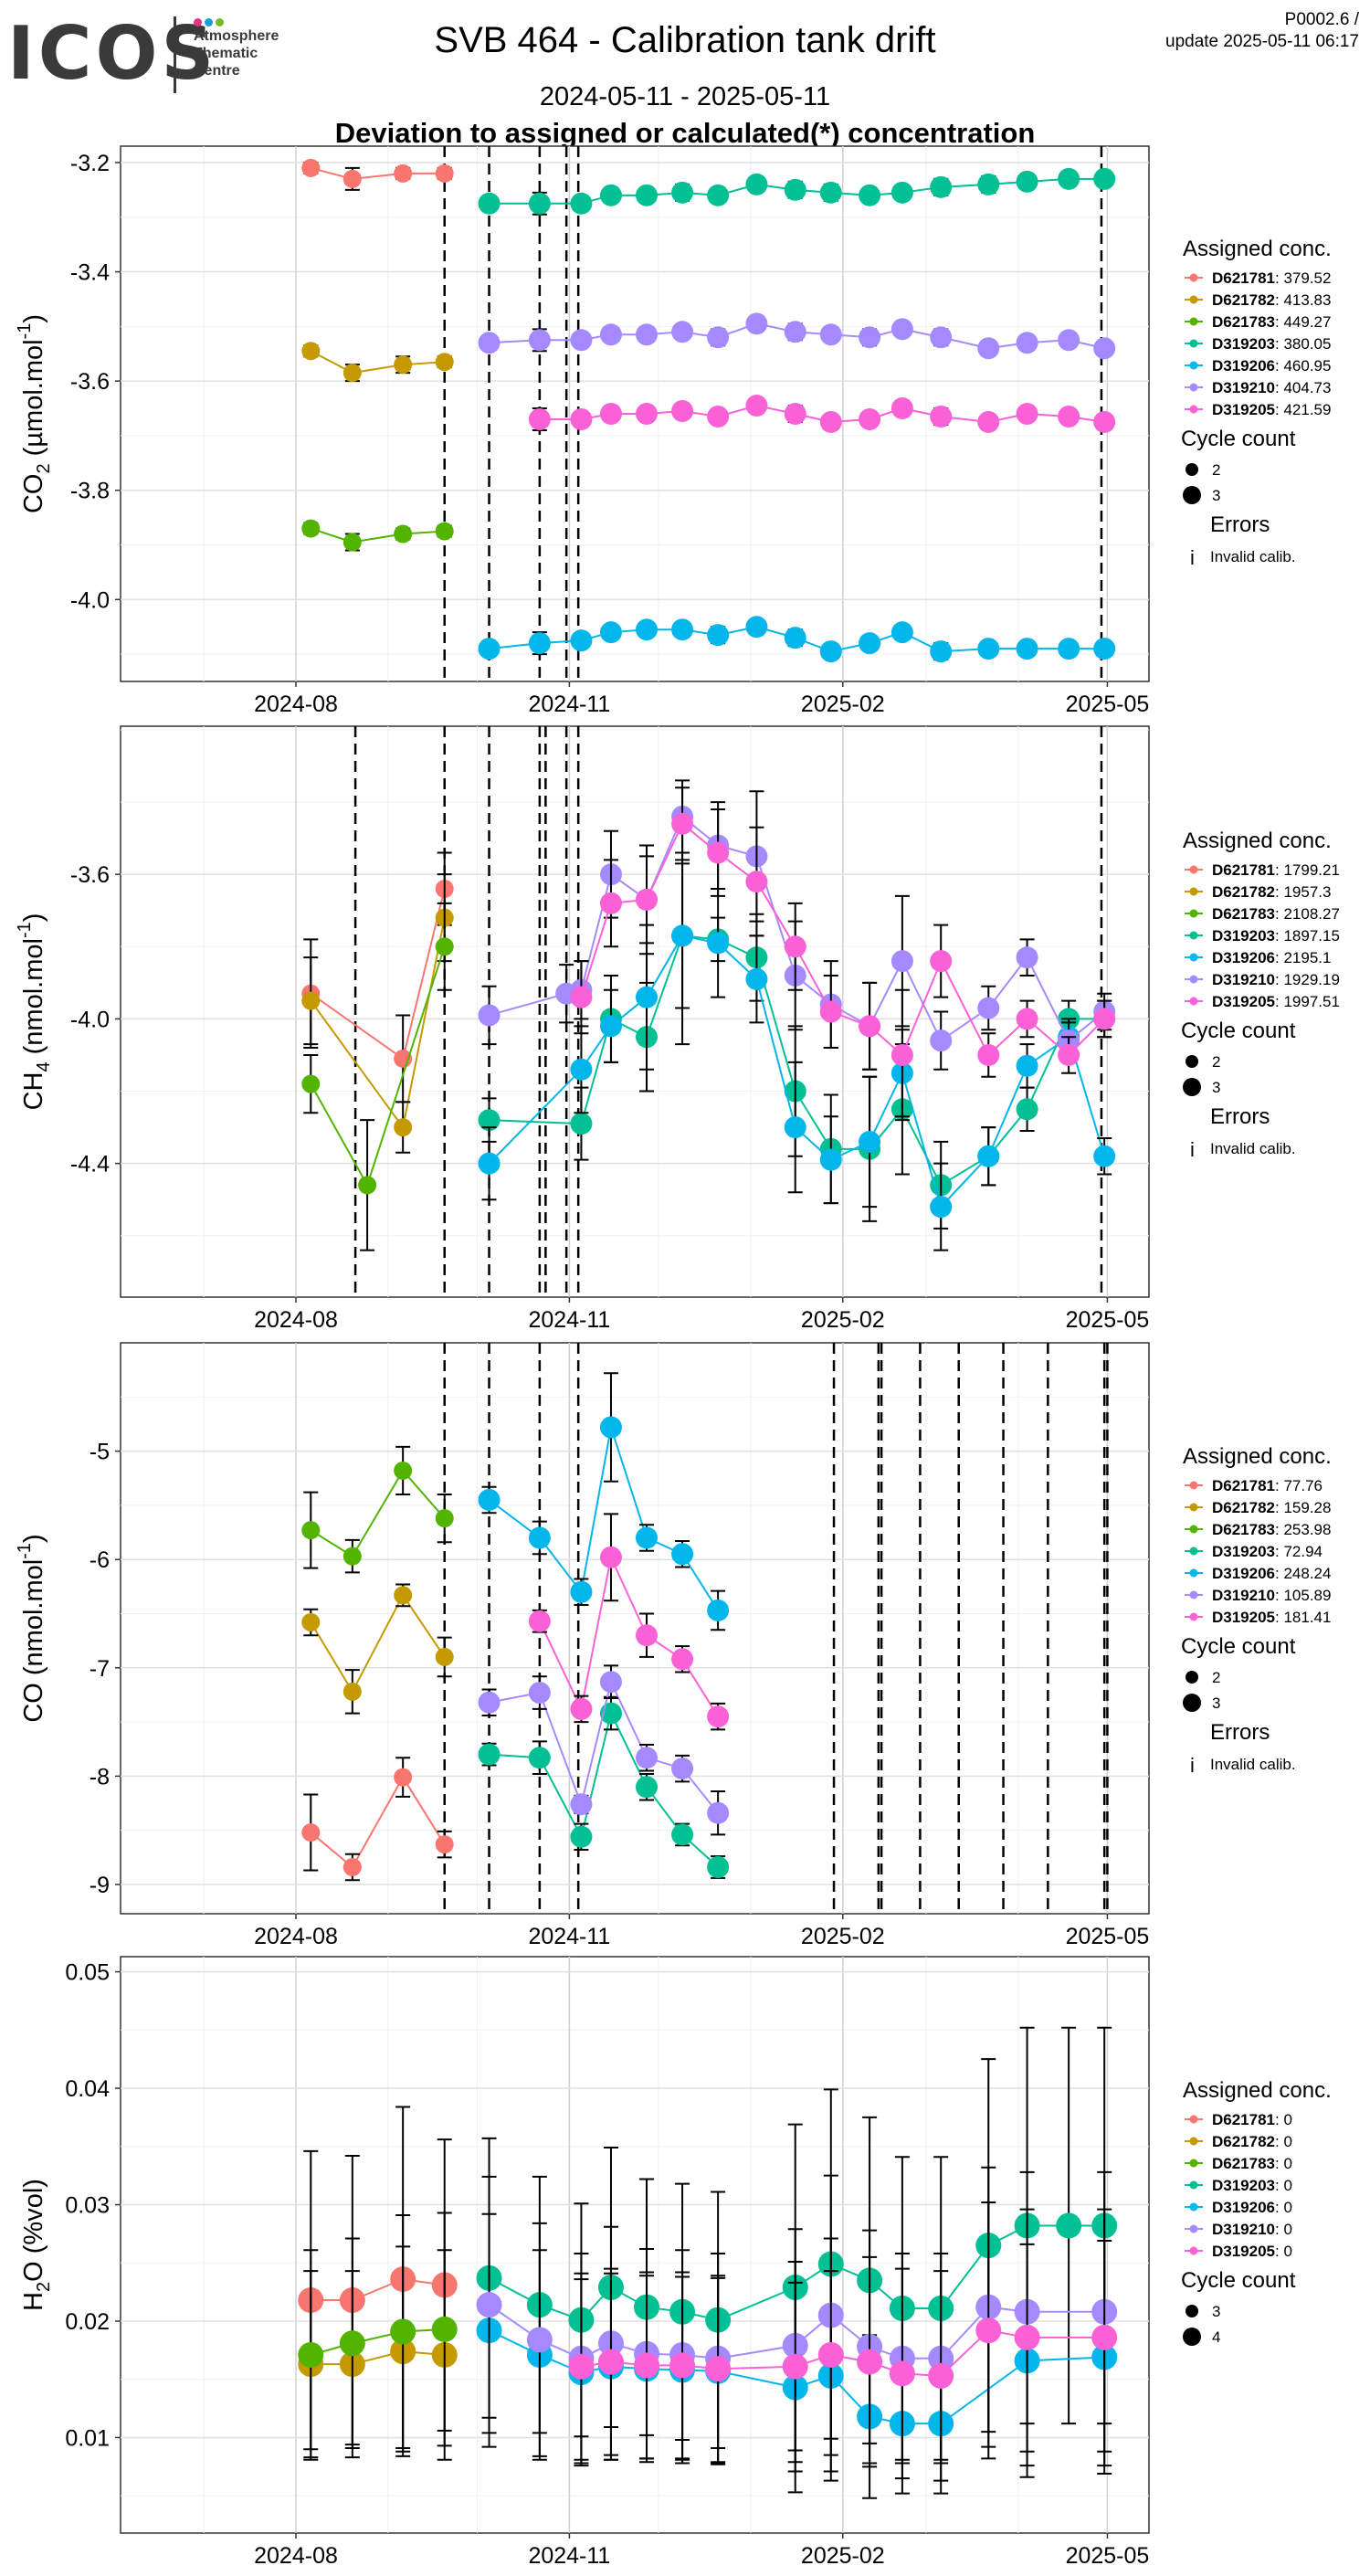  I want to click on data-point-D621782, so click(311, 351).